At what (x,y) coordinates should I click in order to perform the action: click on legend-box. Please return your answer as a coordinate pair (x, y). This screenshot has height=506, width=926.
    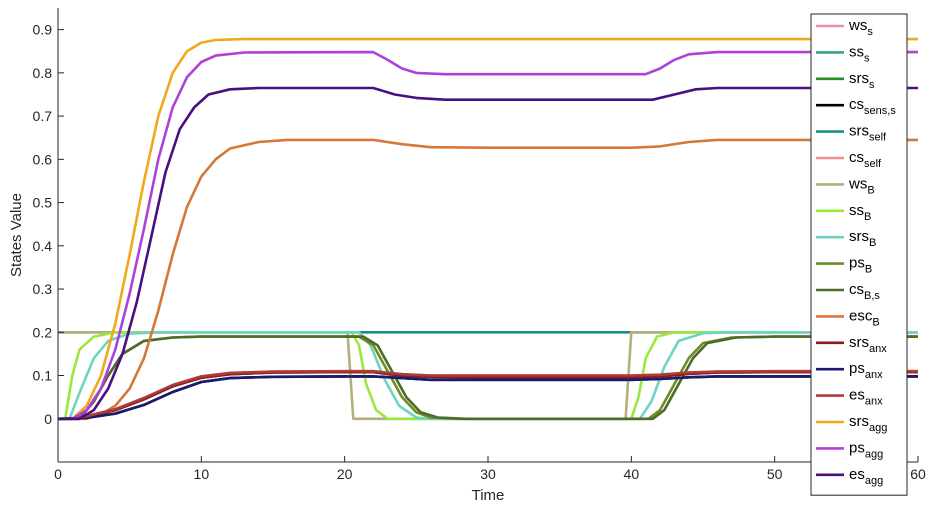
    Looking at the image, I should click on (859, 254).